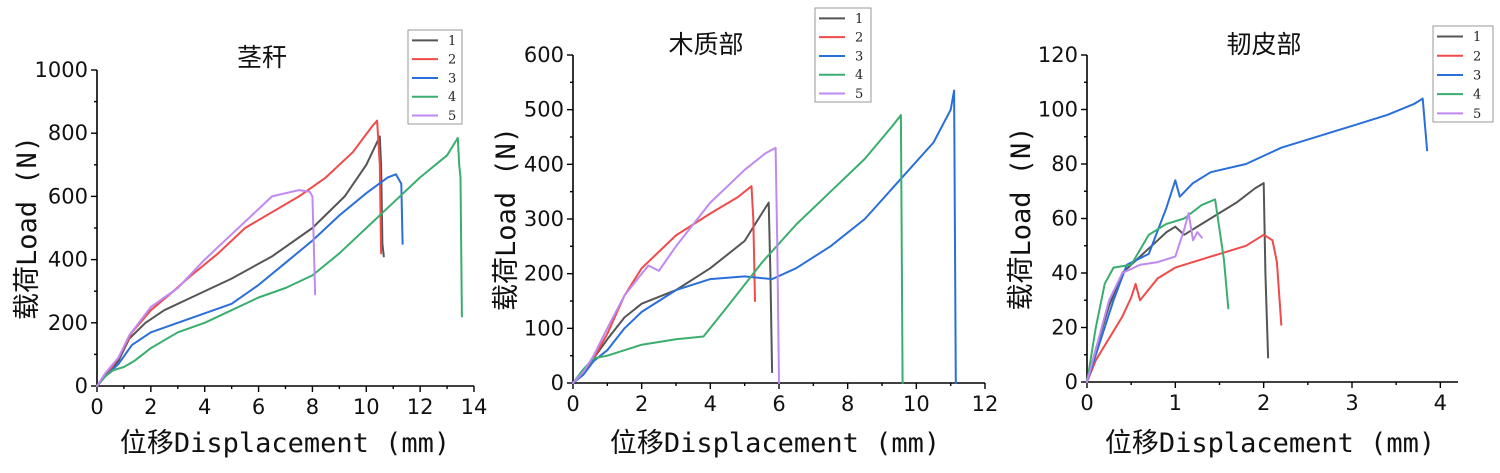  I want to click on y-tick-label: 60, so click(1064, 219).